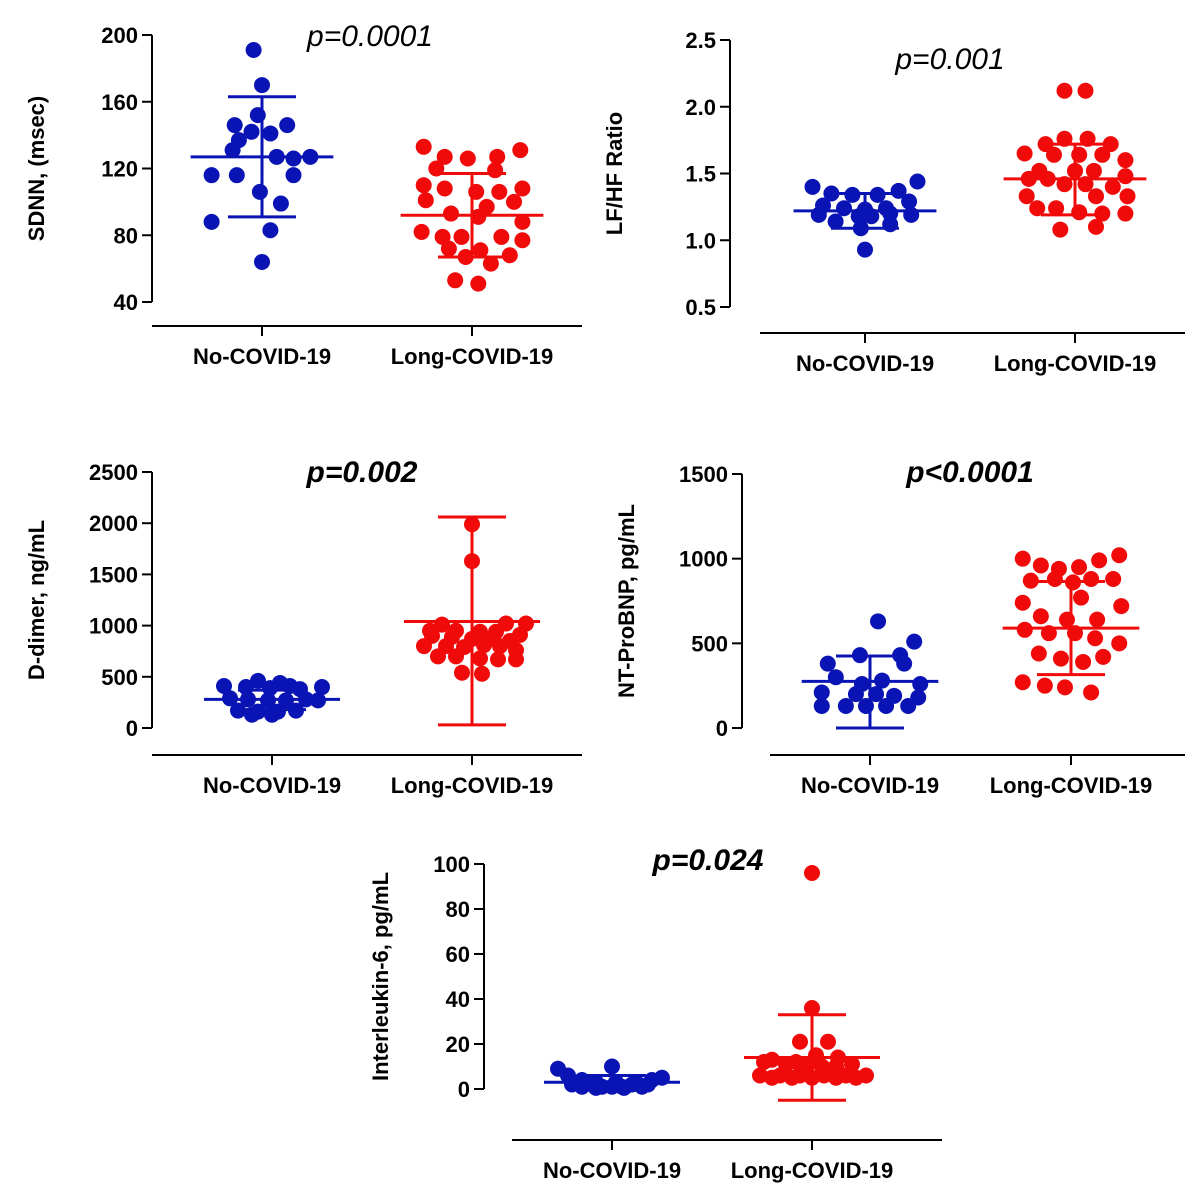 This screenshot has width=1200, height=1200. I want to click on y-tick-label: 60, so click(458, 954).